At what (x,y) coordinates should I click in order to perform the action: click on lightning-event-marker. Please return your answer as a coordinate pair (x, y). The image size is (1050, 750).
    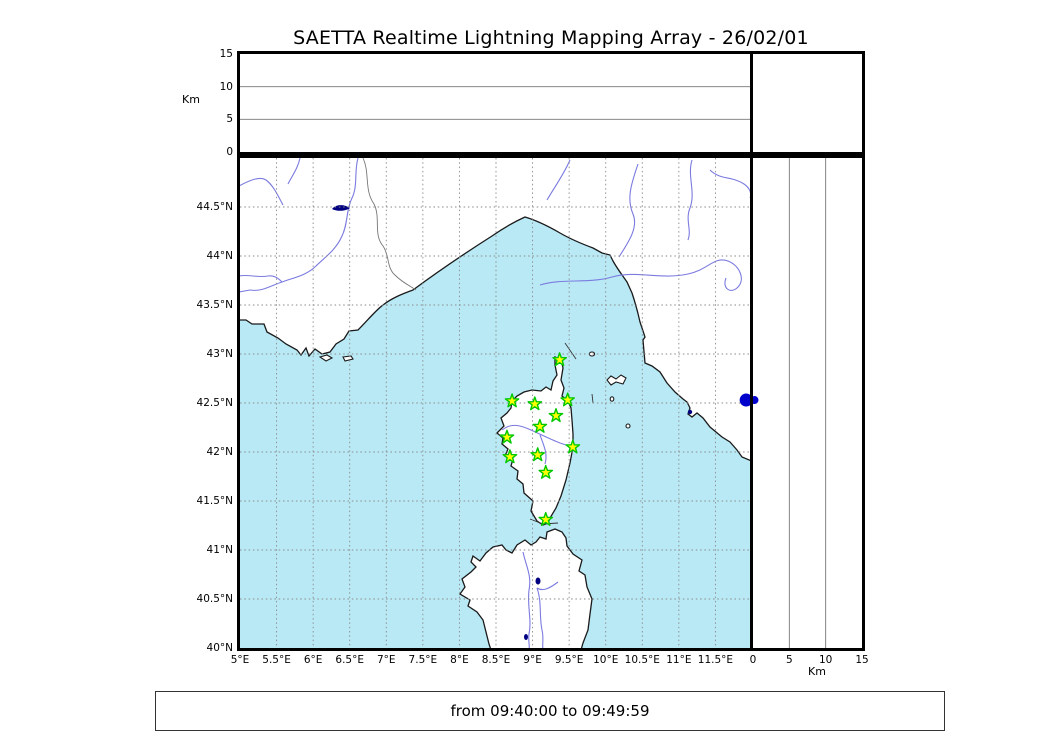
    Looking at the image, I should click on (745, 400).